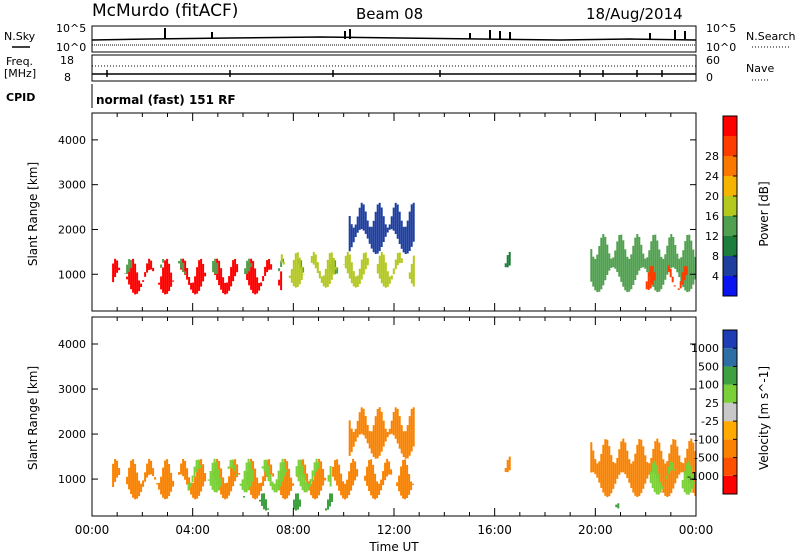 This screenshot has height=554, width=800. What do you see at coordinates (33, 418) in the screenshot?
I see `velocity-y-axis-title: Slant Range [km]` at bounding box center [33, 418].